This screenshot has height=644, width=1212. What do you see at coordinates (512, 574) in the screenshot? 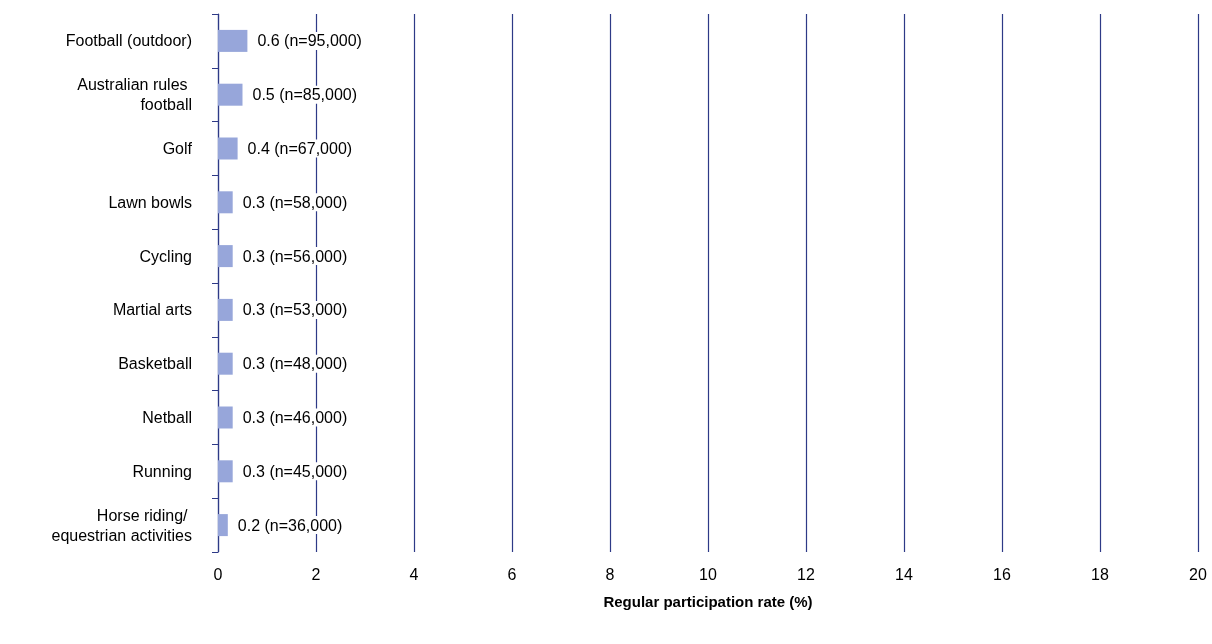
I see `x-tick-label: 6` at bounding box center [512, 574].